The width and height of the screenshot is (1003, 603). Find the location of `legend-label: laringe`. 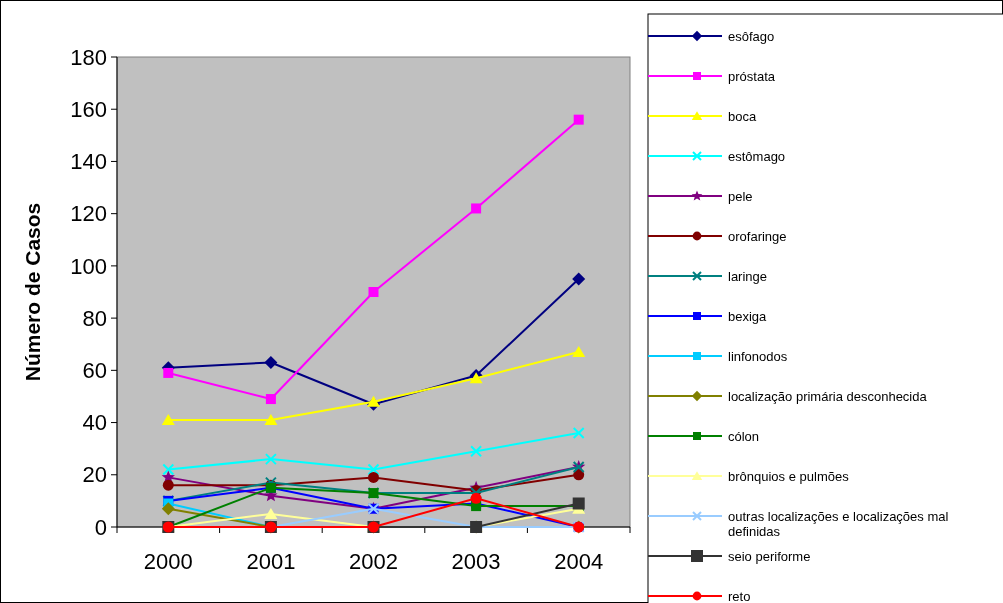

legend-label: laringe is located at coordinates (748, 276).